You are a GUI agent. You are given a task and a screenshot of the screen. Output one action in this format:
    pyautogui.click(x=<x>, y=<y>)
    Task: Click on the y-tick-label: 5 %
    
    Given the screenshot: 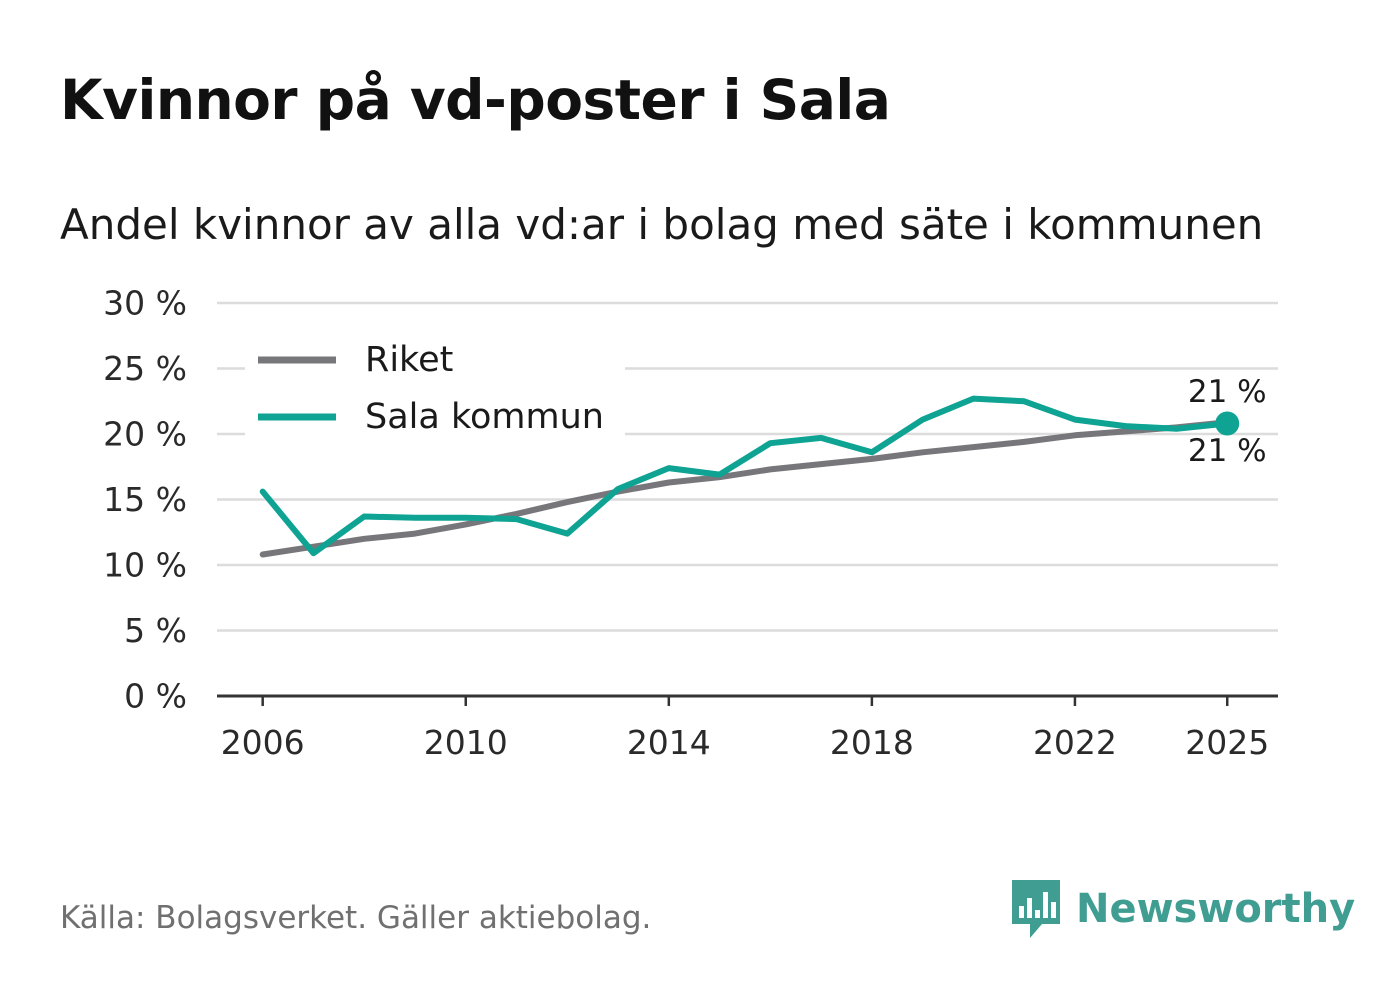 What is the action you would take?
    pyautogui.click(x=155, y=630)
    